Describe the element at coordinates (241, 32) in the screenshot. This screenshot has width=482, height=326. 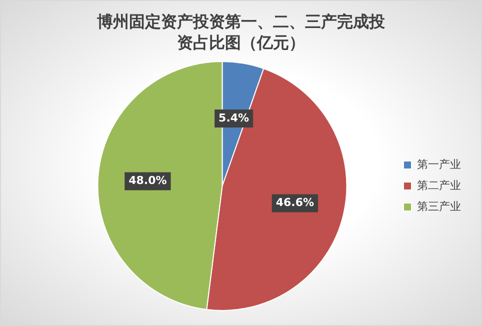
I see `chart-title: 博州固定资产投资第一、二、三产完成投资占比图（亿元）` at that location.